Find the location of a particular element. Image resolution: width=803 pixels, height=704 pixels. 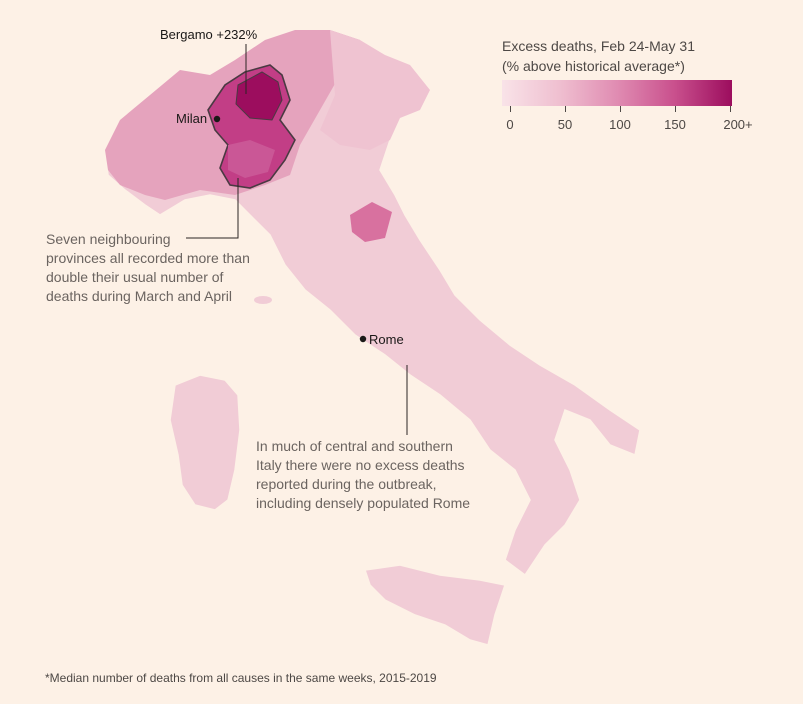

north-leader is located at coordinates (212, 208).